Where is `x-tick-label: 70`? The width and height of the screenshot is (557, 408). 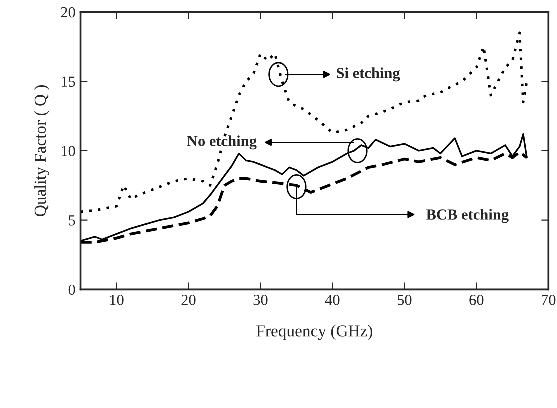 x-tick-label: 70 is located at coordinates (549, 300).